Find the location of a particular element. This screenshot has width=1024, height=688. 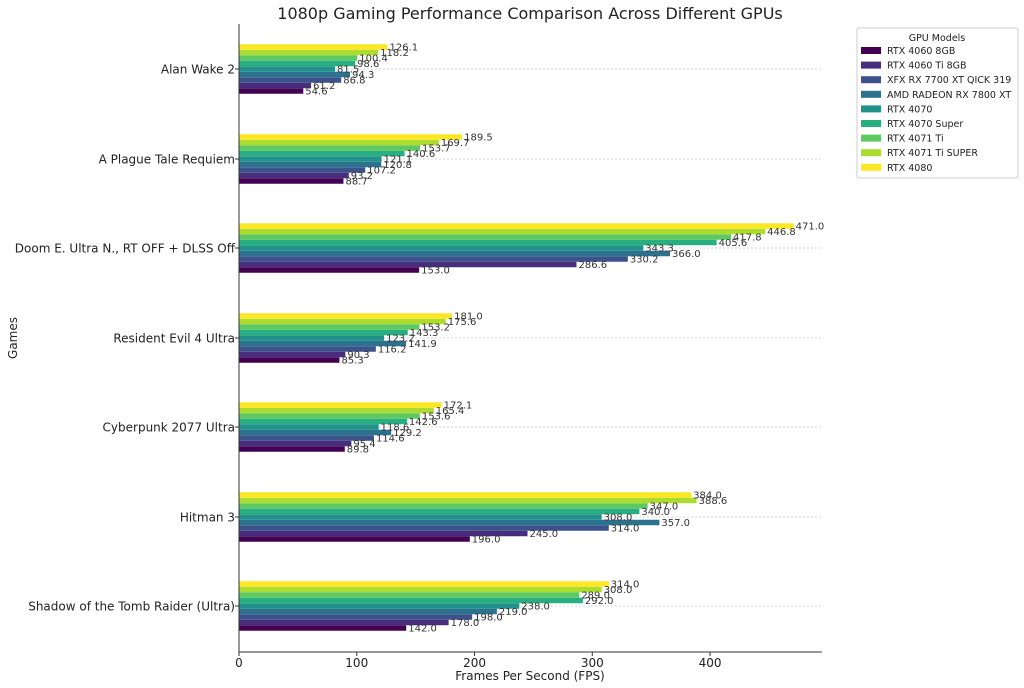

value-label: 471.0 is located at coordinates (810, 227).